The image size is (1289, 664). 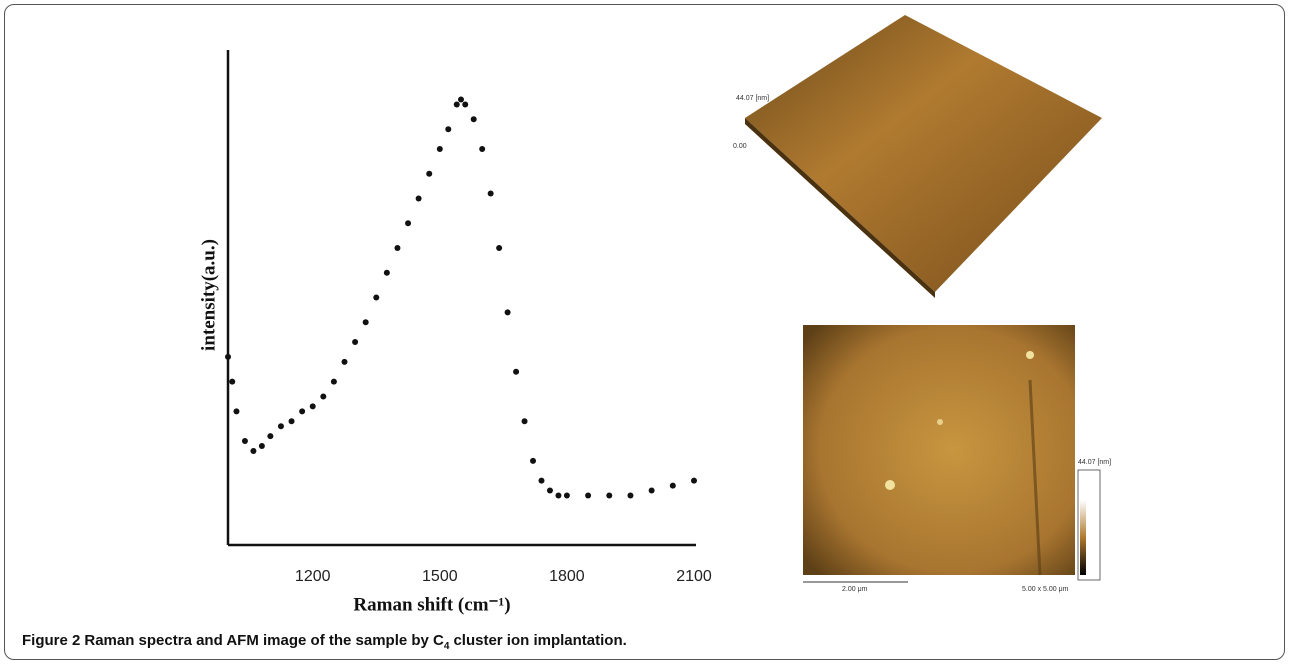 What do you see at coordinates (840, 208) in the screenshot?
I see `afm-edge` at bounding box center [840, 208].